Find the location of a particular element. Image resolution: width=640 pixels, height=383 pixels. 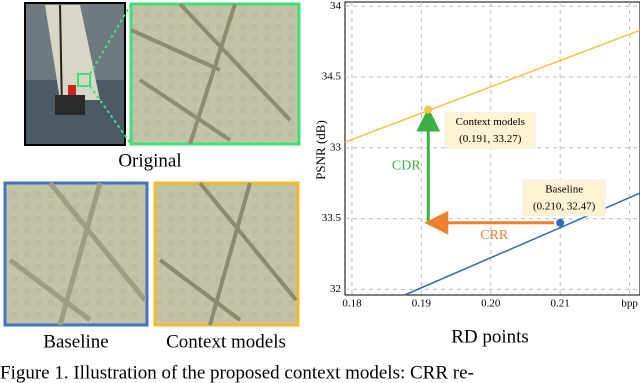

zoom-original is located at coordinates (215, 74).